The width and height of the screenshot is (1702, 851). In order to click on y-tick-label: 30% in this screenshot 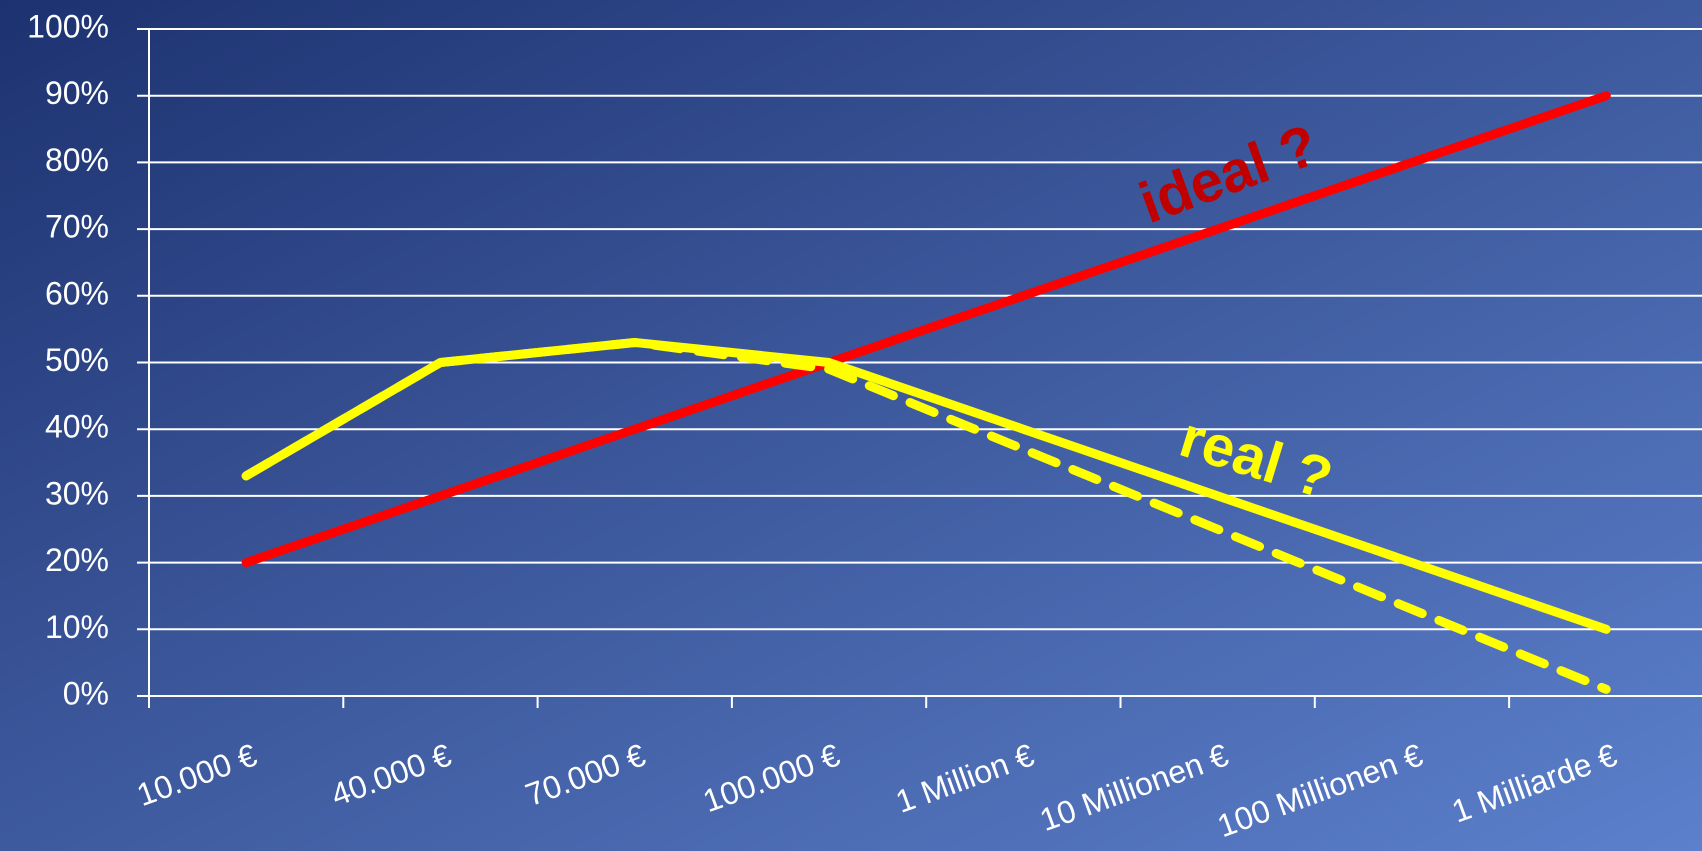, I will do `click(77, 493)`.